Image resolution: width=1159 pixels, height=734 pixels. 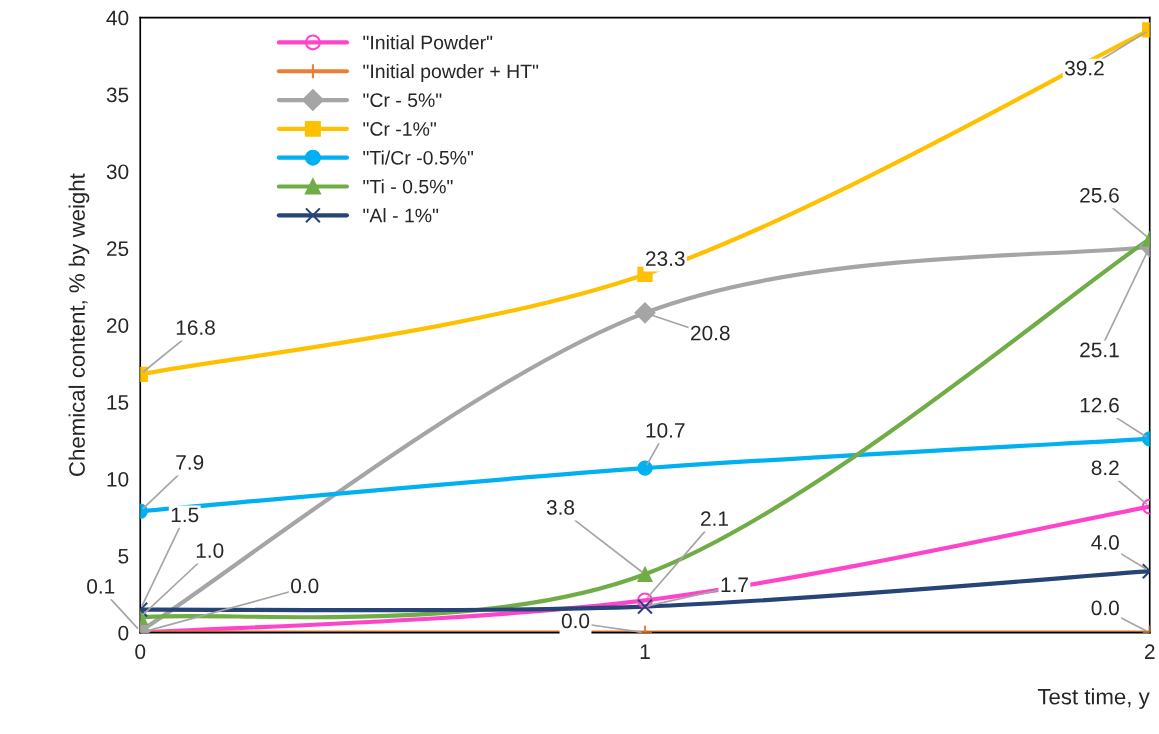 What do you see at coordinates (401, 215) in the screenshot?
I see `legend-label: "Al - 1%"` at bounding box center [401, 215].